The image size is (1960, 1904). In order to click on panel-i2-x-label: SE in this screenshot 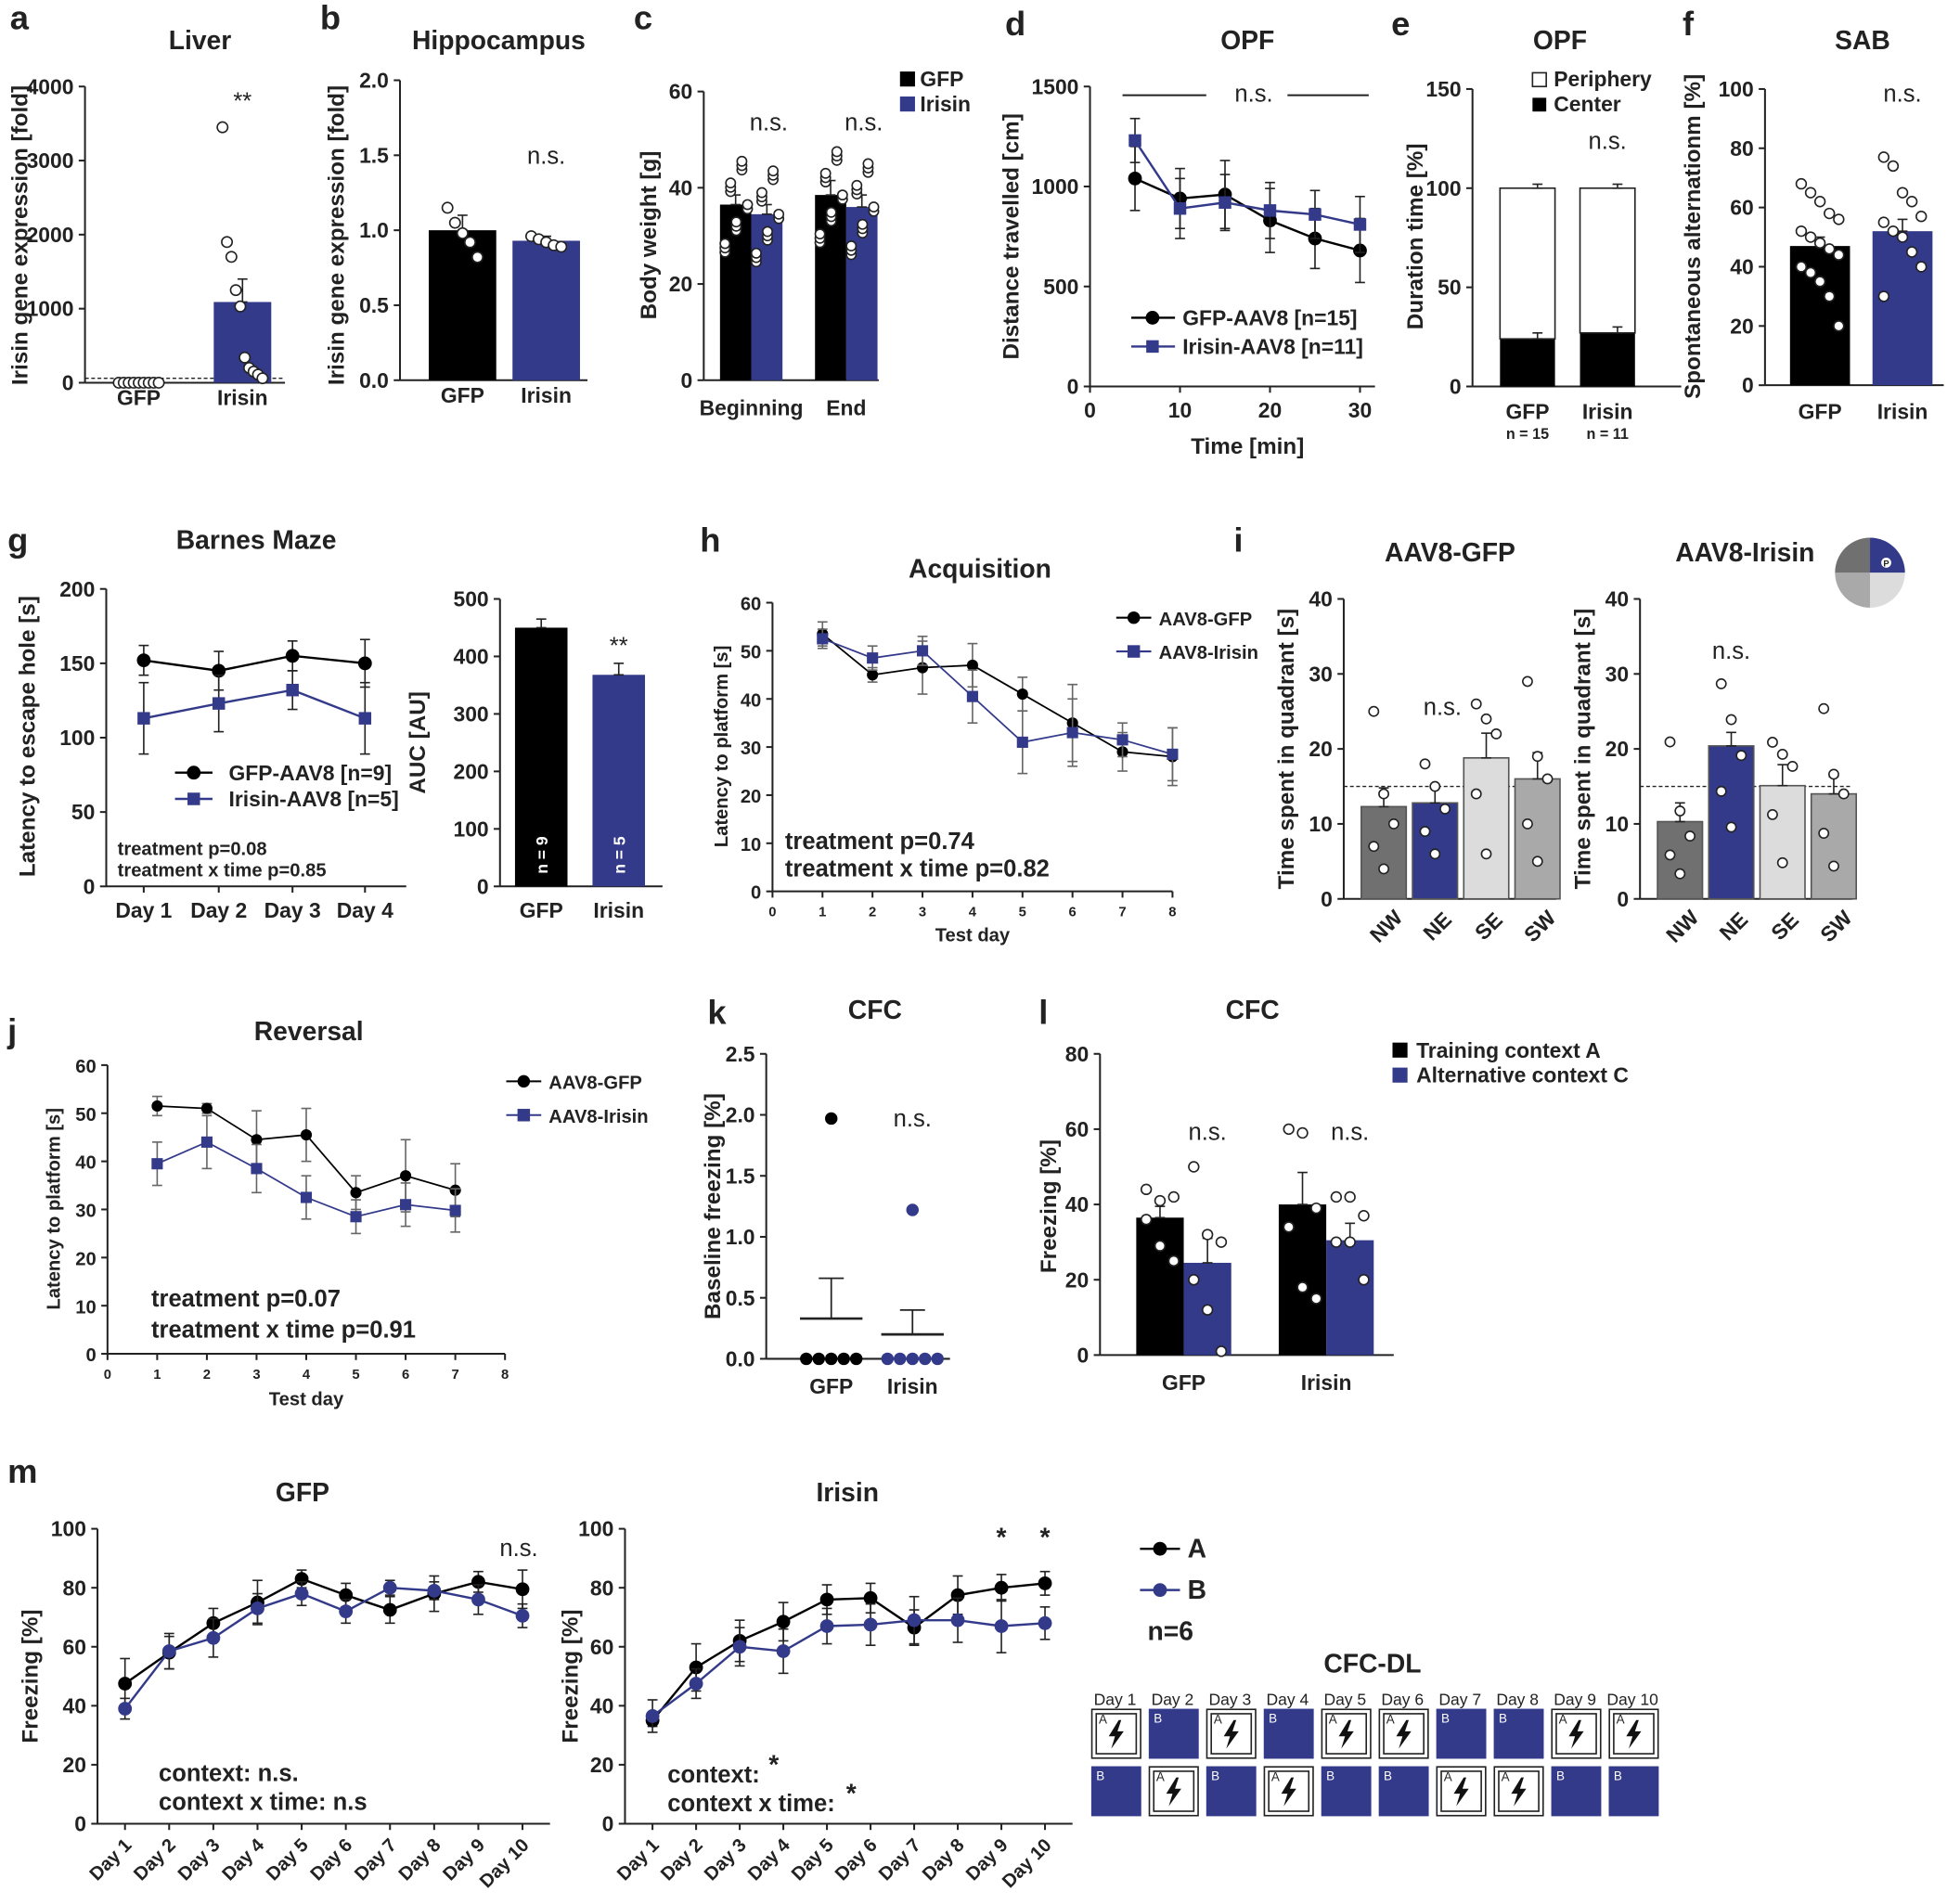, I will do `click(1784, 926)`.